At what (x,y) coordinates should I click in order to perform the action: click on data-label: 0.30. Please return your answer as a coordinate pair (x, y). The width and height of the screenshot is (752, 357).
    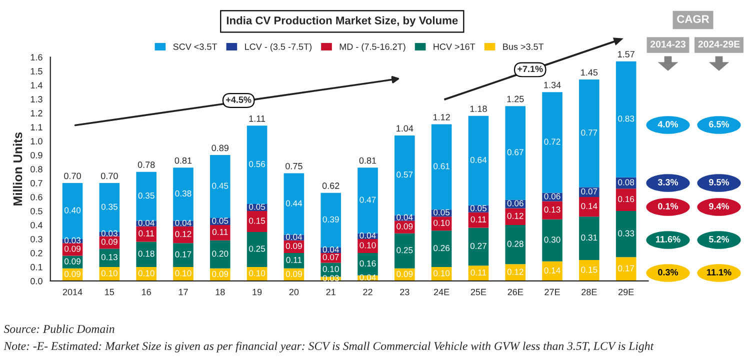
    Looking at the image, I should click on (552, 239).